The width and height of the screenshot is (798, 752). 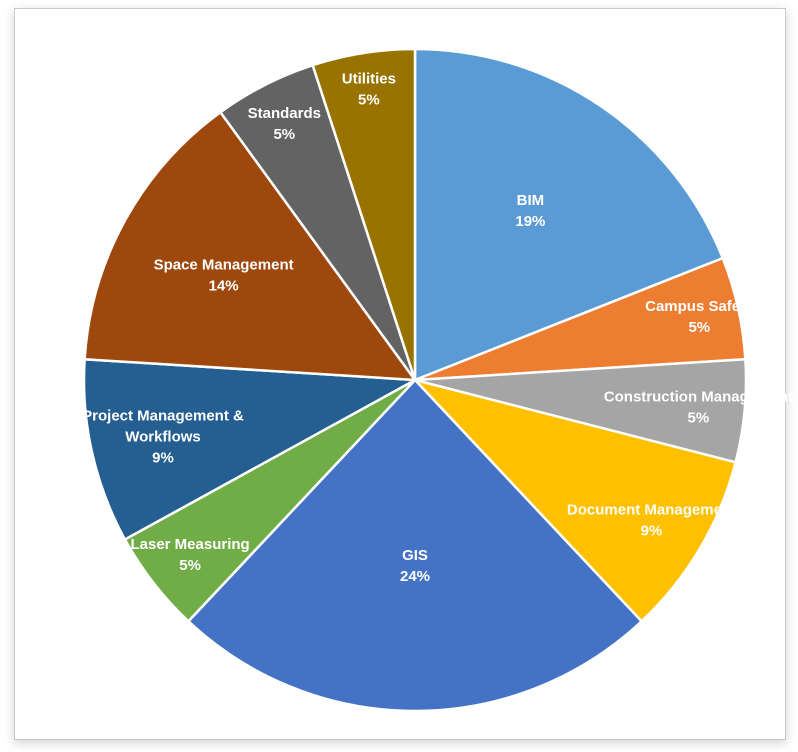 What do you see at coordinates (651, 509) in the screenshot?
I see `slice-name: Document Management` at bounding box center [651, 509].